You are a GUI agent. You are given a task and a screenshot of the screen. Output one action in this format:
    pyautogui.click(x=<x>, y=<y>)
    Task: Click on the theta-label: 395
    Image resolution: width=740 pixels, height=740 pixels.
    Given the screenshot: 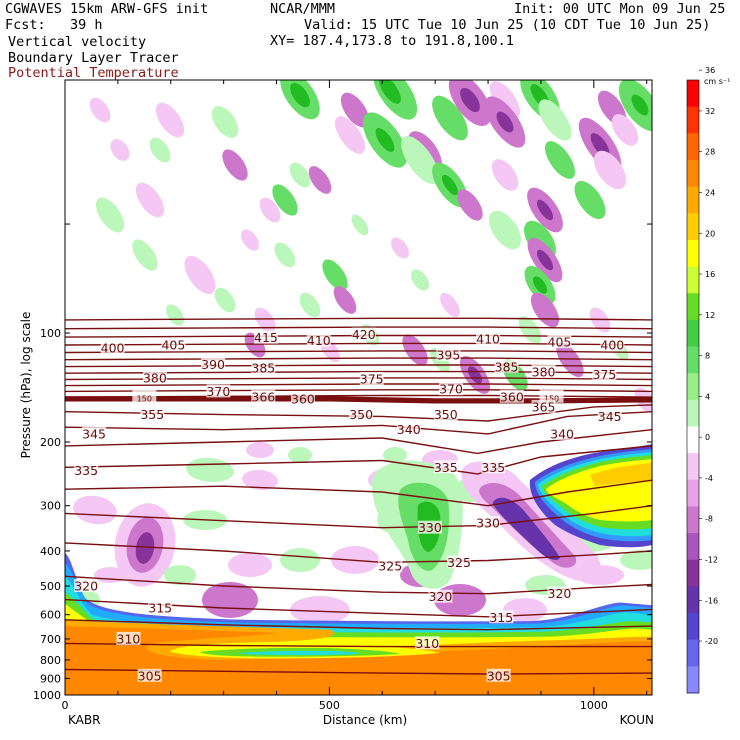 What is the action you would take?
    pyautogui.click(x=448, y=354)
    